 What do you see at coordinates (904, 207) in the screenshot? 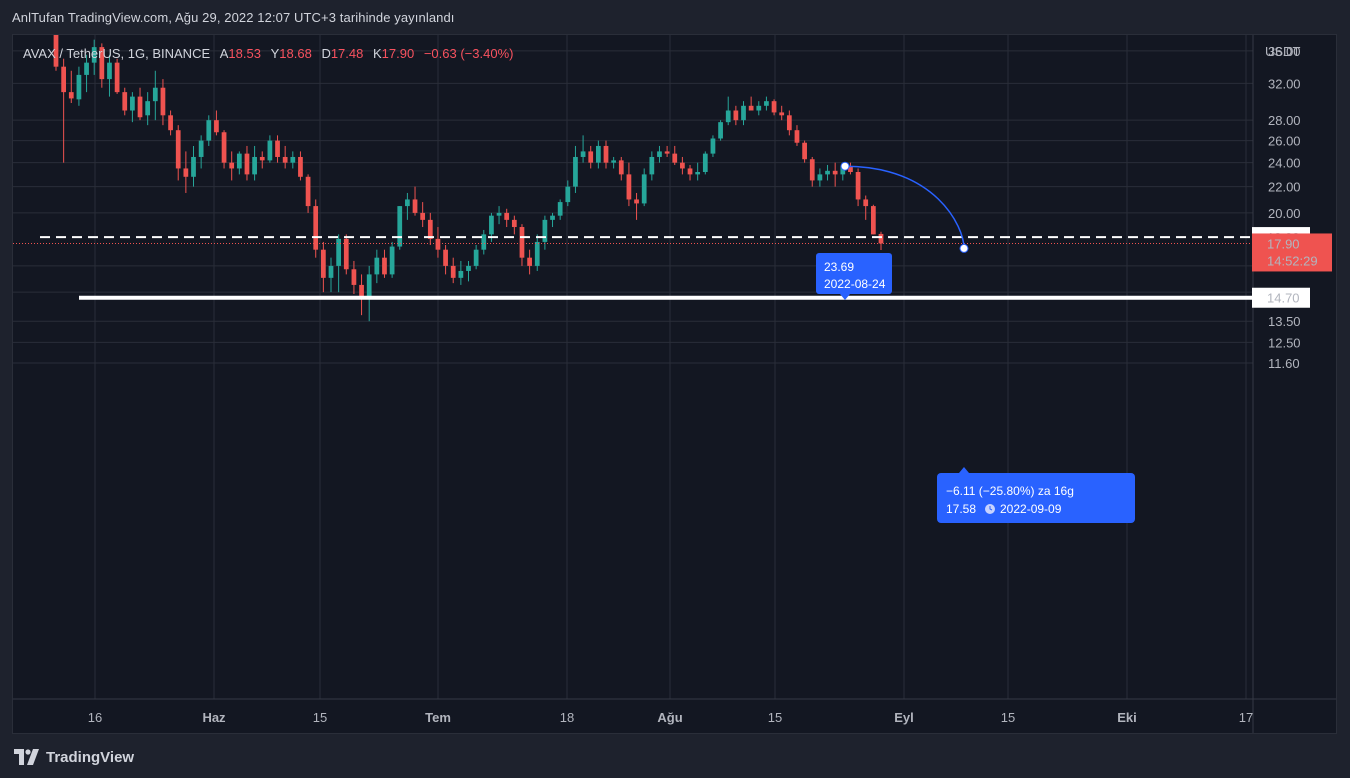
I see `forecast-arc` at bounding box center [904, 207].